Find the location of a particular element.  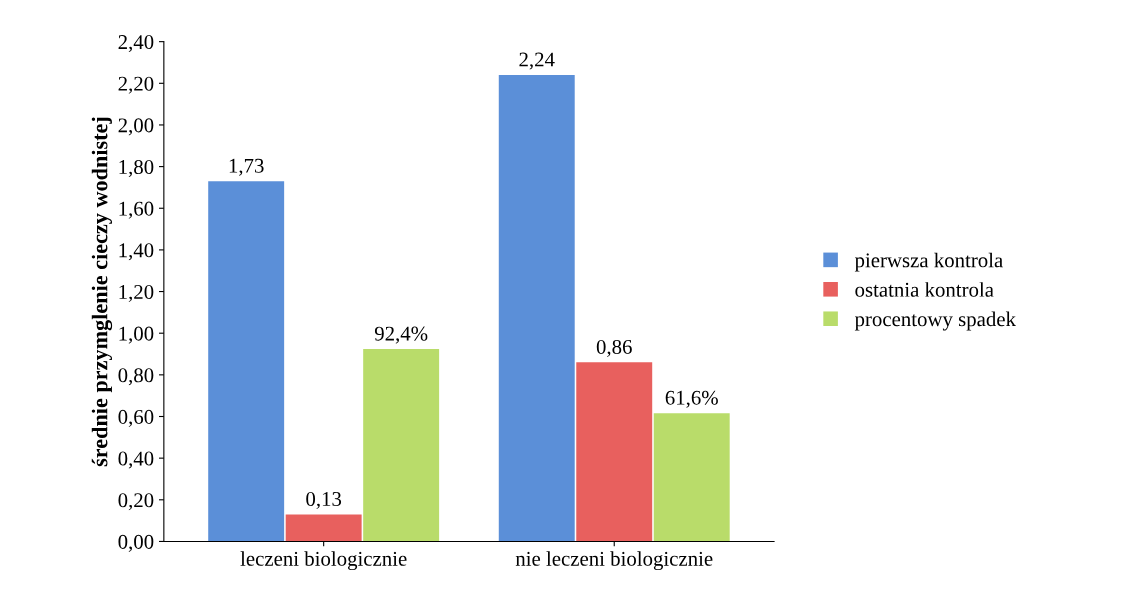

legend-label: pierwsza kontrola is located at coordinates (928, 262).